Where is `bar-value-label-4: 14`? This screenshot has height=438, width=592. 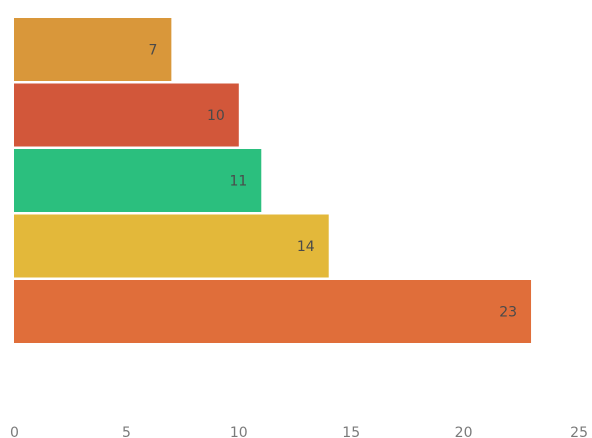 bar-value-label-4: 14 is located at coordinates (306, 247).